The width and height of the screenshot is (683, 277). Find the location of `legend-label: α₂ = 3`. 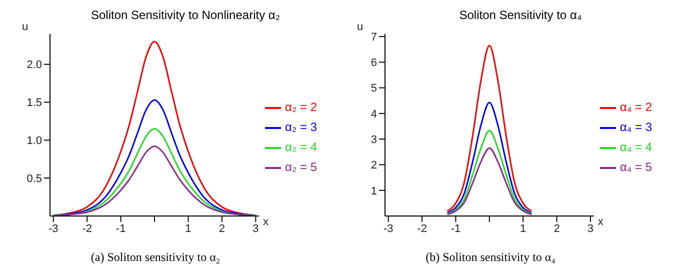

legend-label: α₂ = 3 is located at coordinates (301, 127).